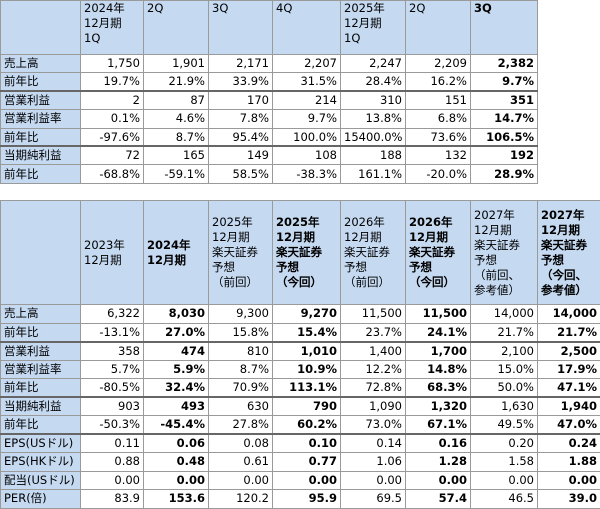  What do you see at coordinates (306, 137) in the screenshot?
I see `value-cell: 100.0%` at bounding box center [306, 137].